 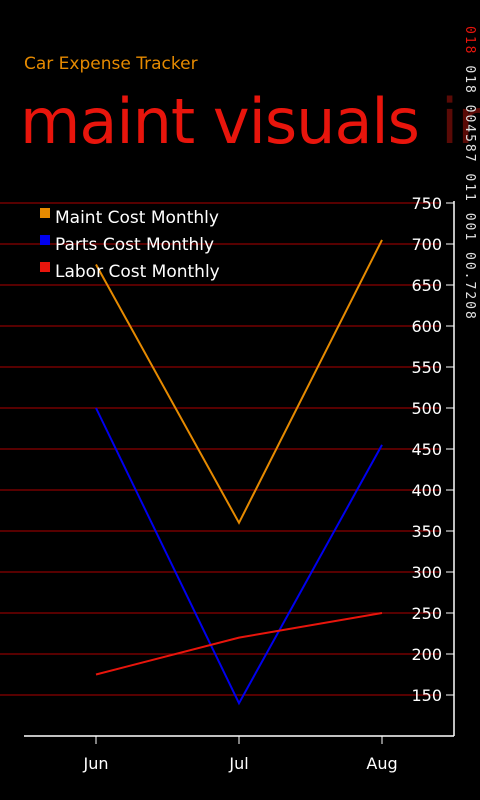 I want to click on y-tick-label: 500, so click(x=426, y=408).